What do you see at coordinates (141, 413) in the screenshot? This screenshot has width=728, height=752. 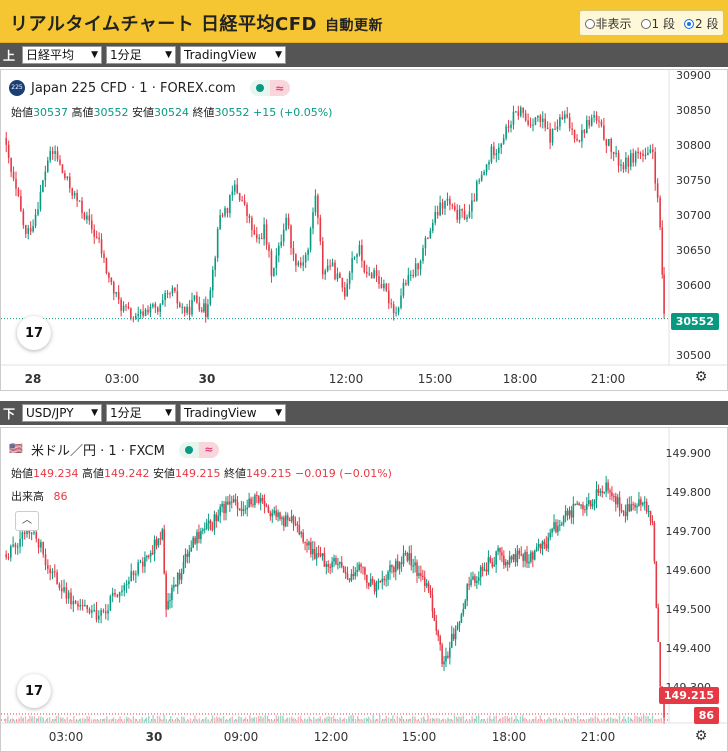 I see `panel2-interval-select: 1分足 ▼` at bounding box center [141, 413].